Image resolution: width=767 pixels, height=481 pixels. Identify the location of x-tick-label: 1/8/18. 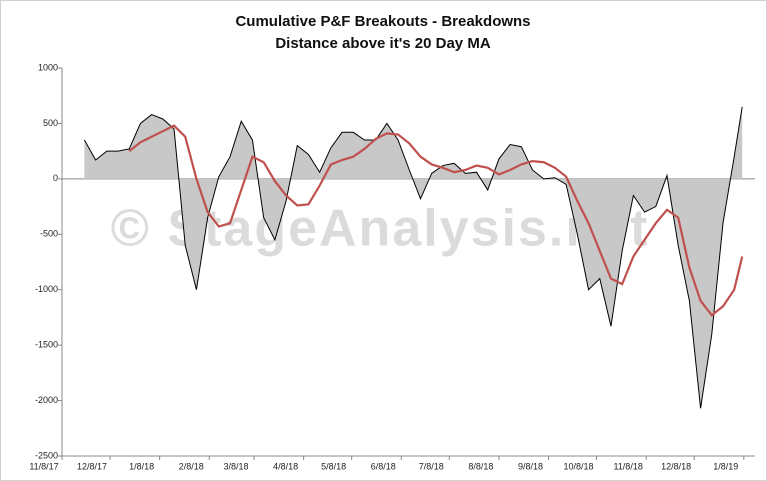
(141, 466).